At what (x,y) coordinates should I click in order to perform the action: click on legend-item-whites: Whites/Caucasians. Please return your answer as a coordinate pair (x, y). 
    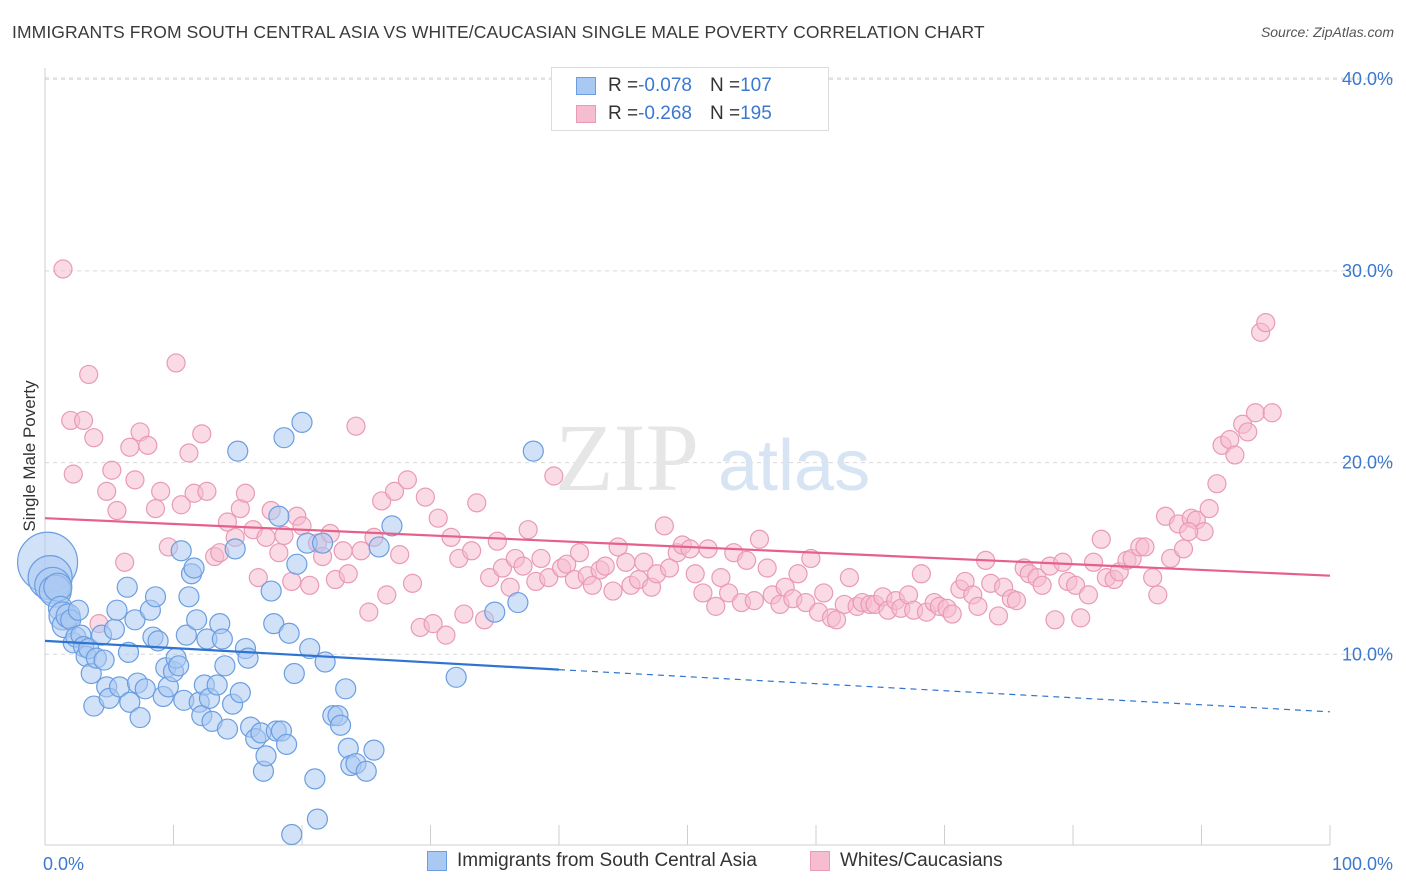
    Looking at the image, I should click on (906, 861).